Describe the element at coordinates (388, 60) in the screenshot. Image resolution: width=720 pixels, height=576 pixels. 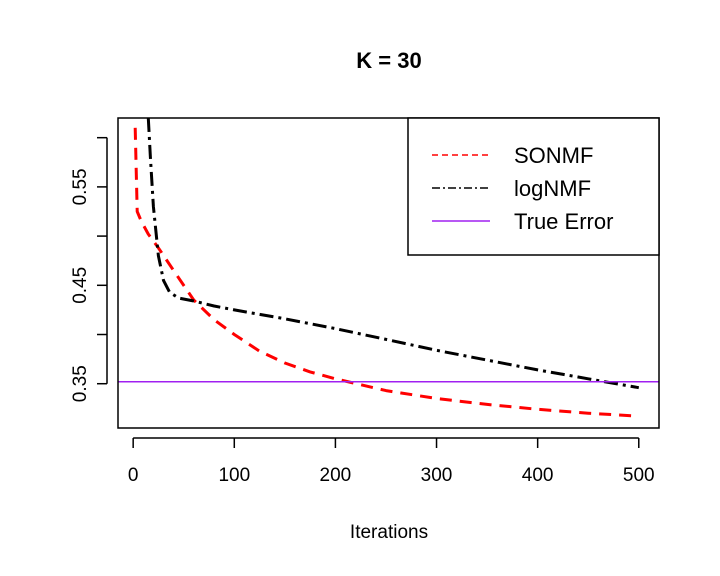
I see `chart-title: K = 30` at that location.